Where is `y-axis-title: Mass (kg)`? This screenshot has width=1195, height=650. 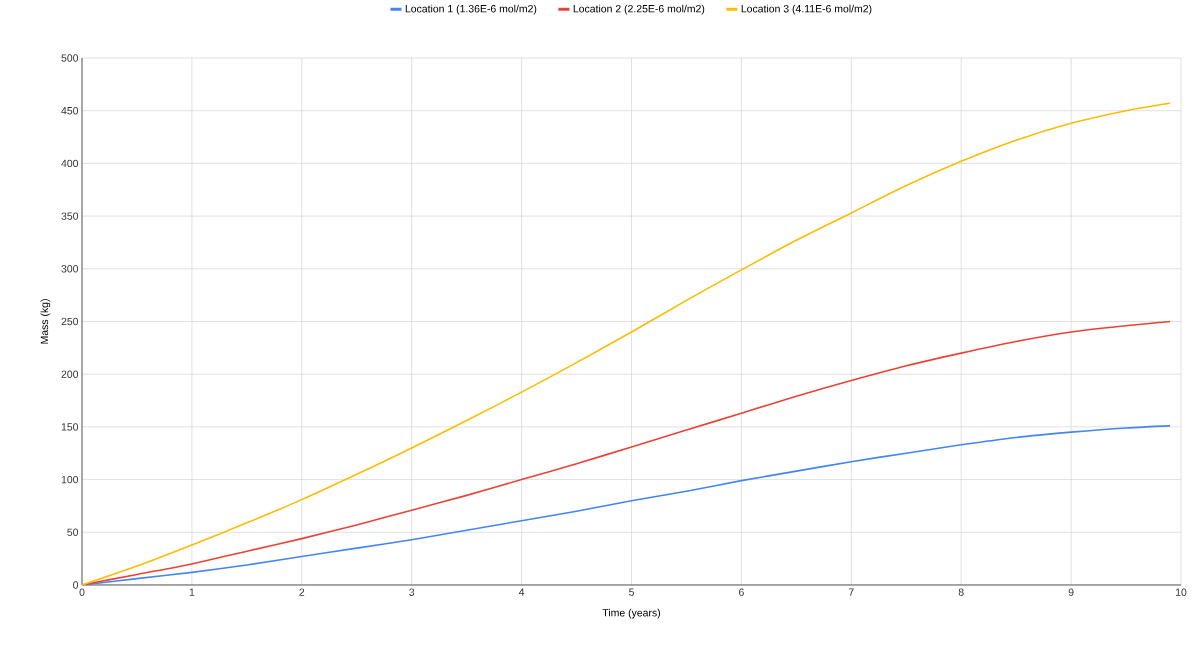 y-axis-title: Mass (kg) is located at coordinates (45, 321).